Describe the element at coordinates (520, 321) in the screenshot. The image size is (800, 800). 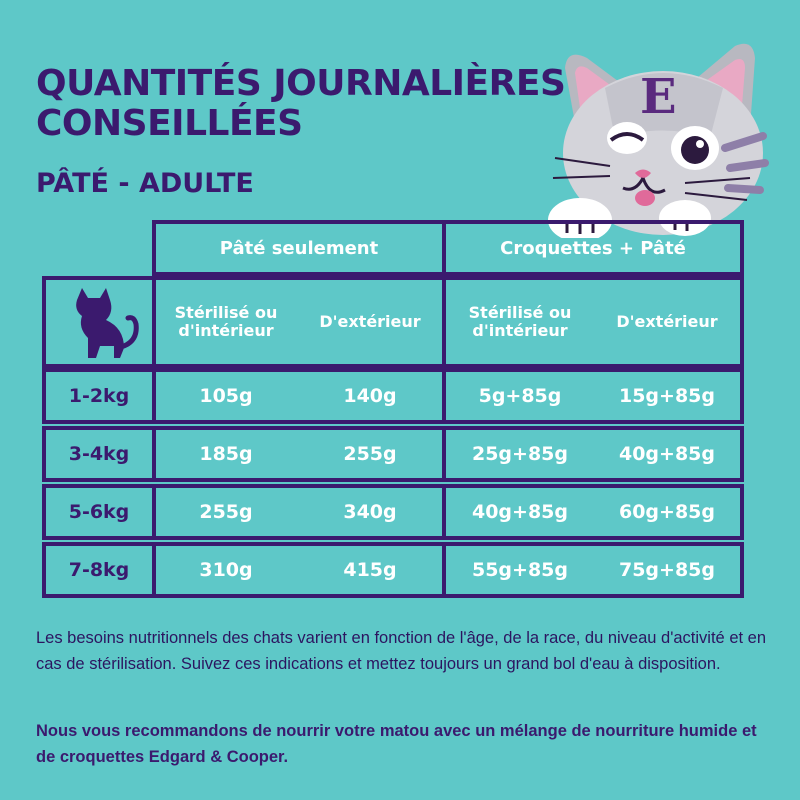
I see `sub-header-indoor-2: Stérilisé ou d'intérieur` at that location.